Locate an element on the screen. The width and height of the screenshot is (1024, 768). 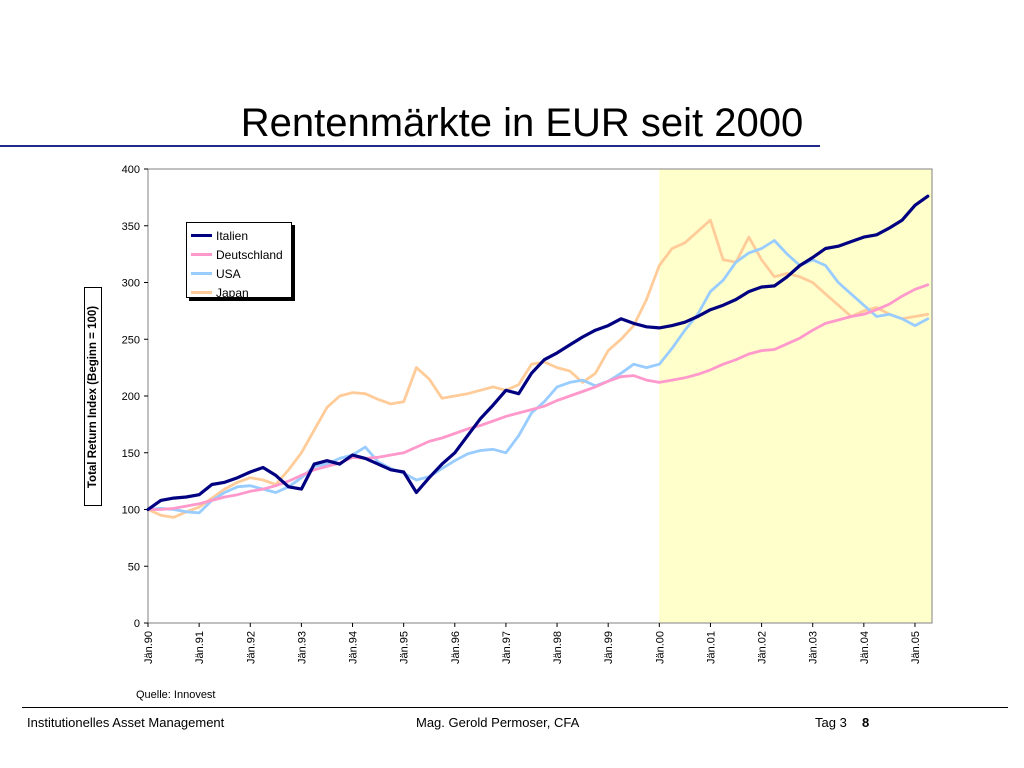
x-tick-label-0: Jän.90 is located at coordinates (149, 647).